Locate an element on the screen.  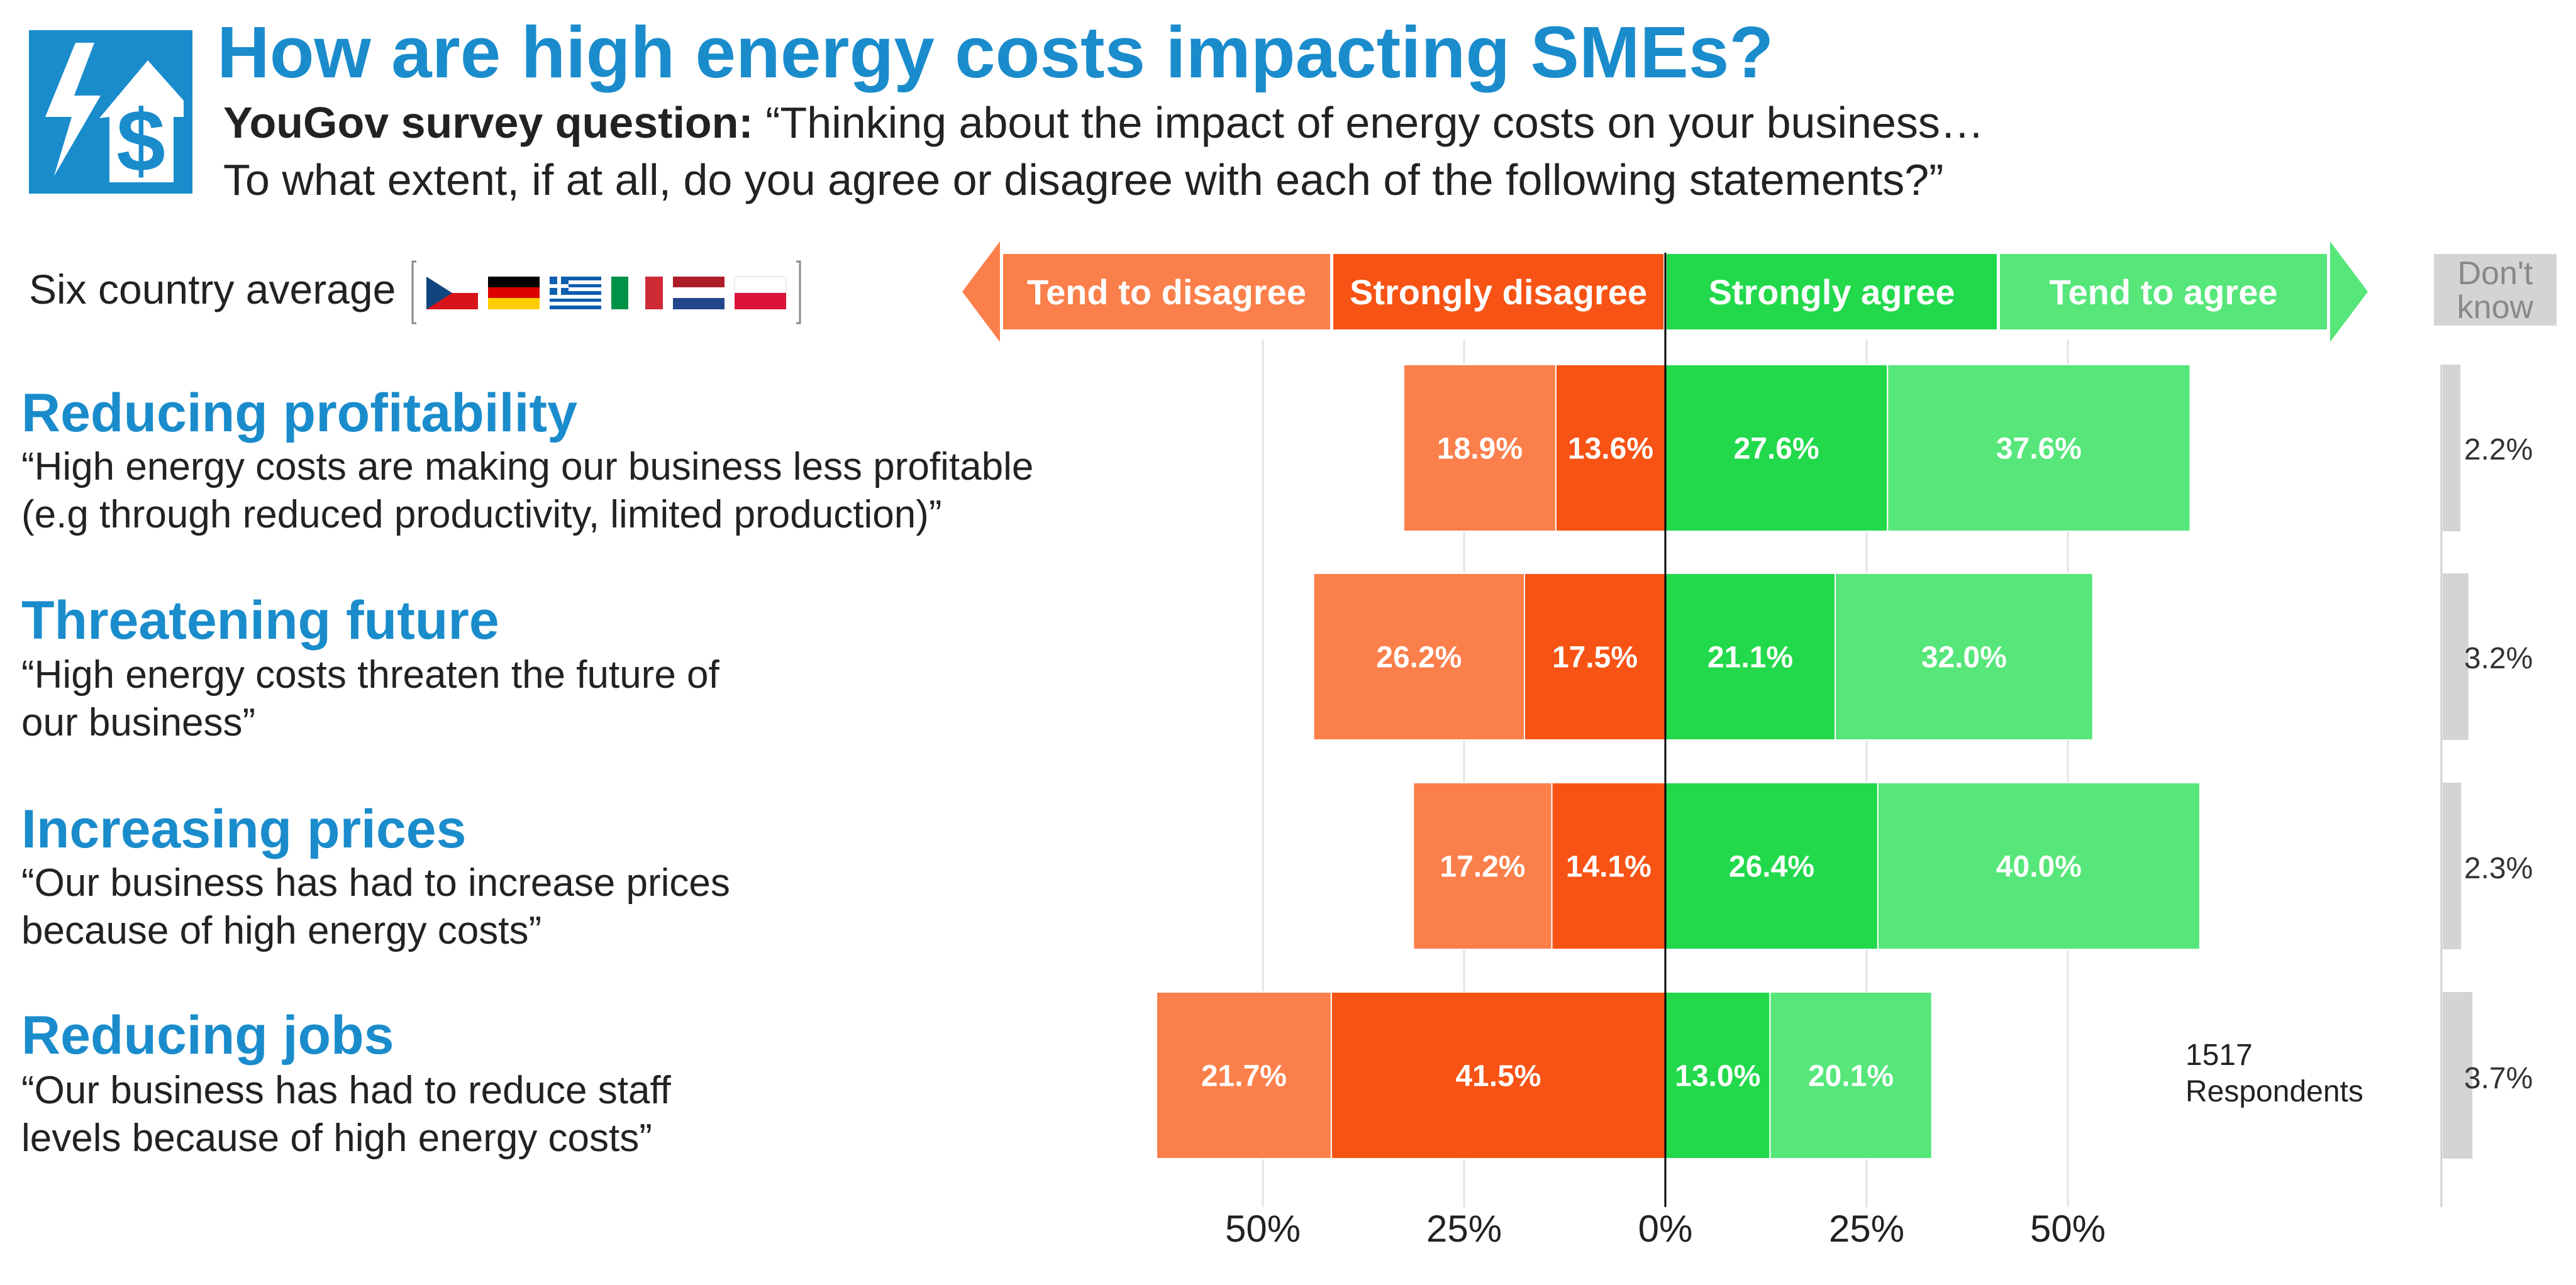
strongly-disagree-data-label: 14.1% is located at coordinates (1609, 867).